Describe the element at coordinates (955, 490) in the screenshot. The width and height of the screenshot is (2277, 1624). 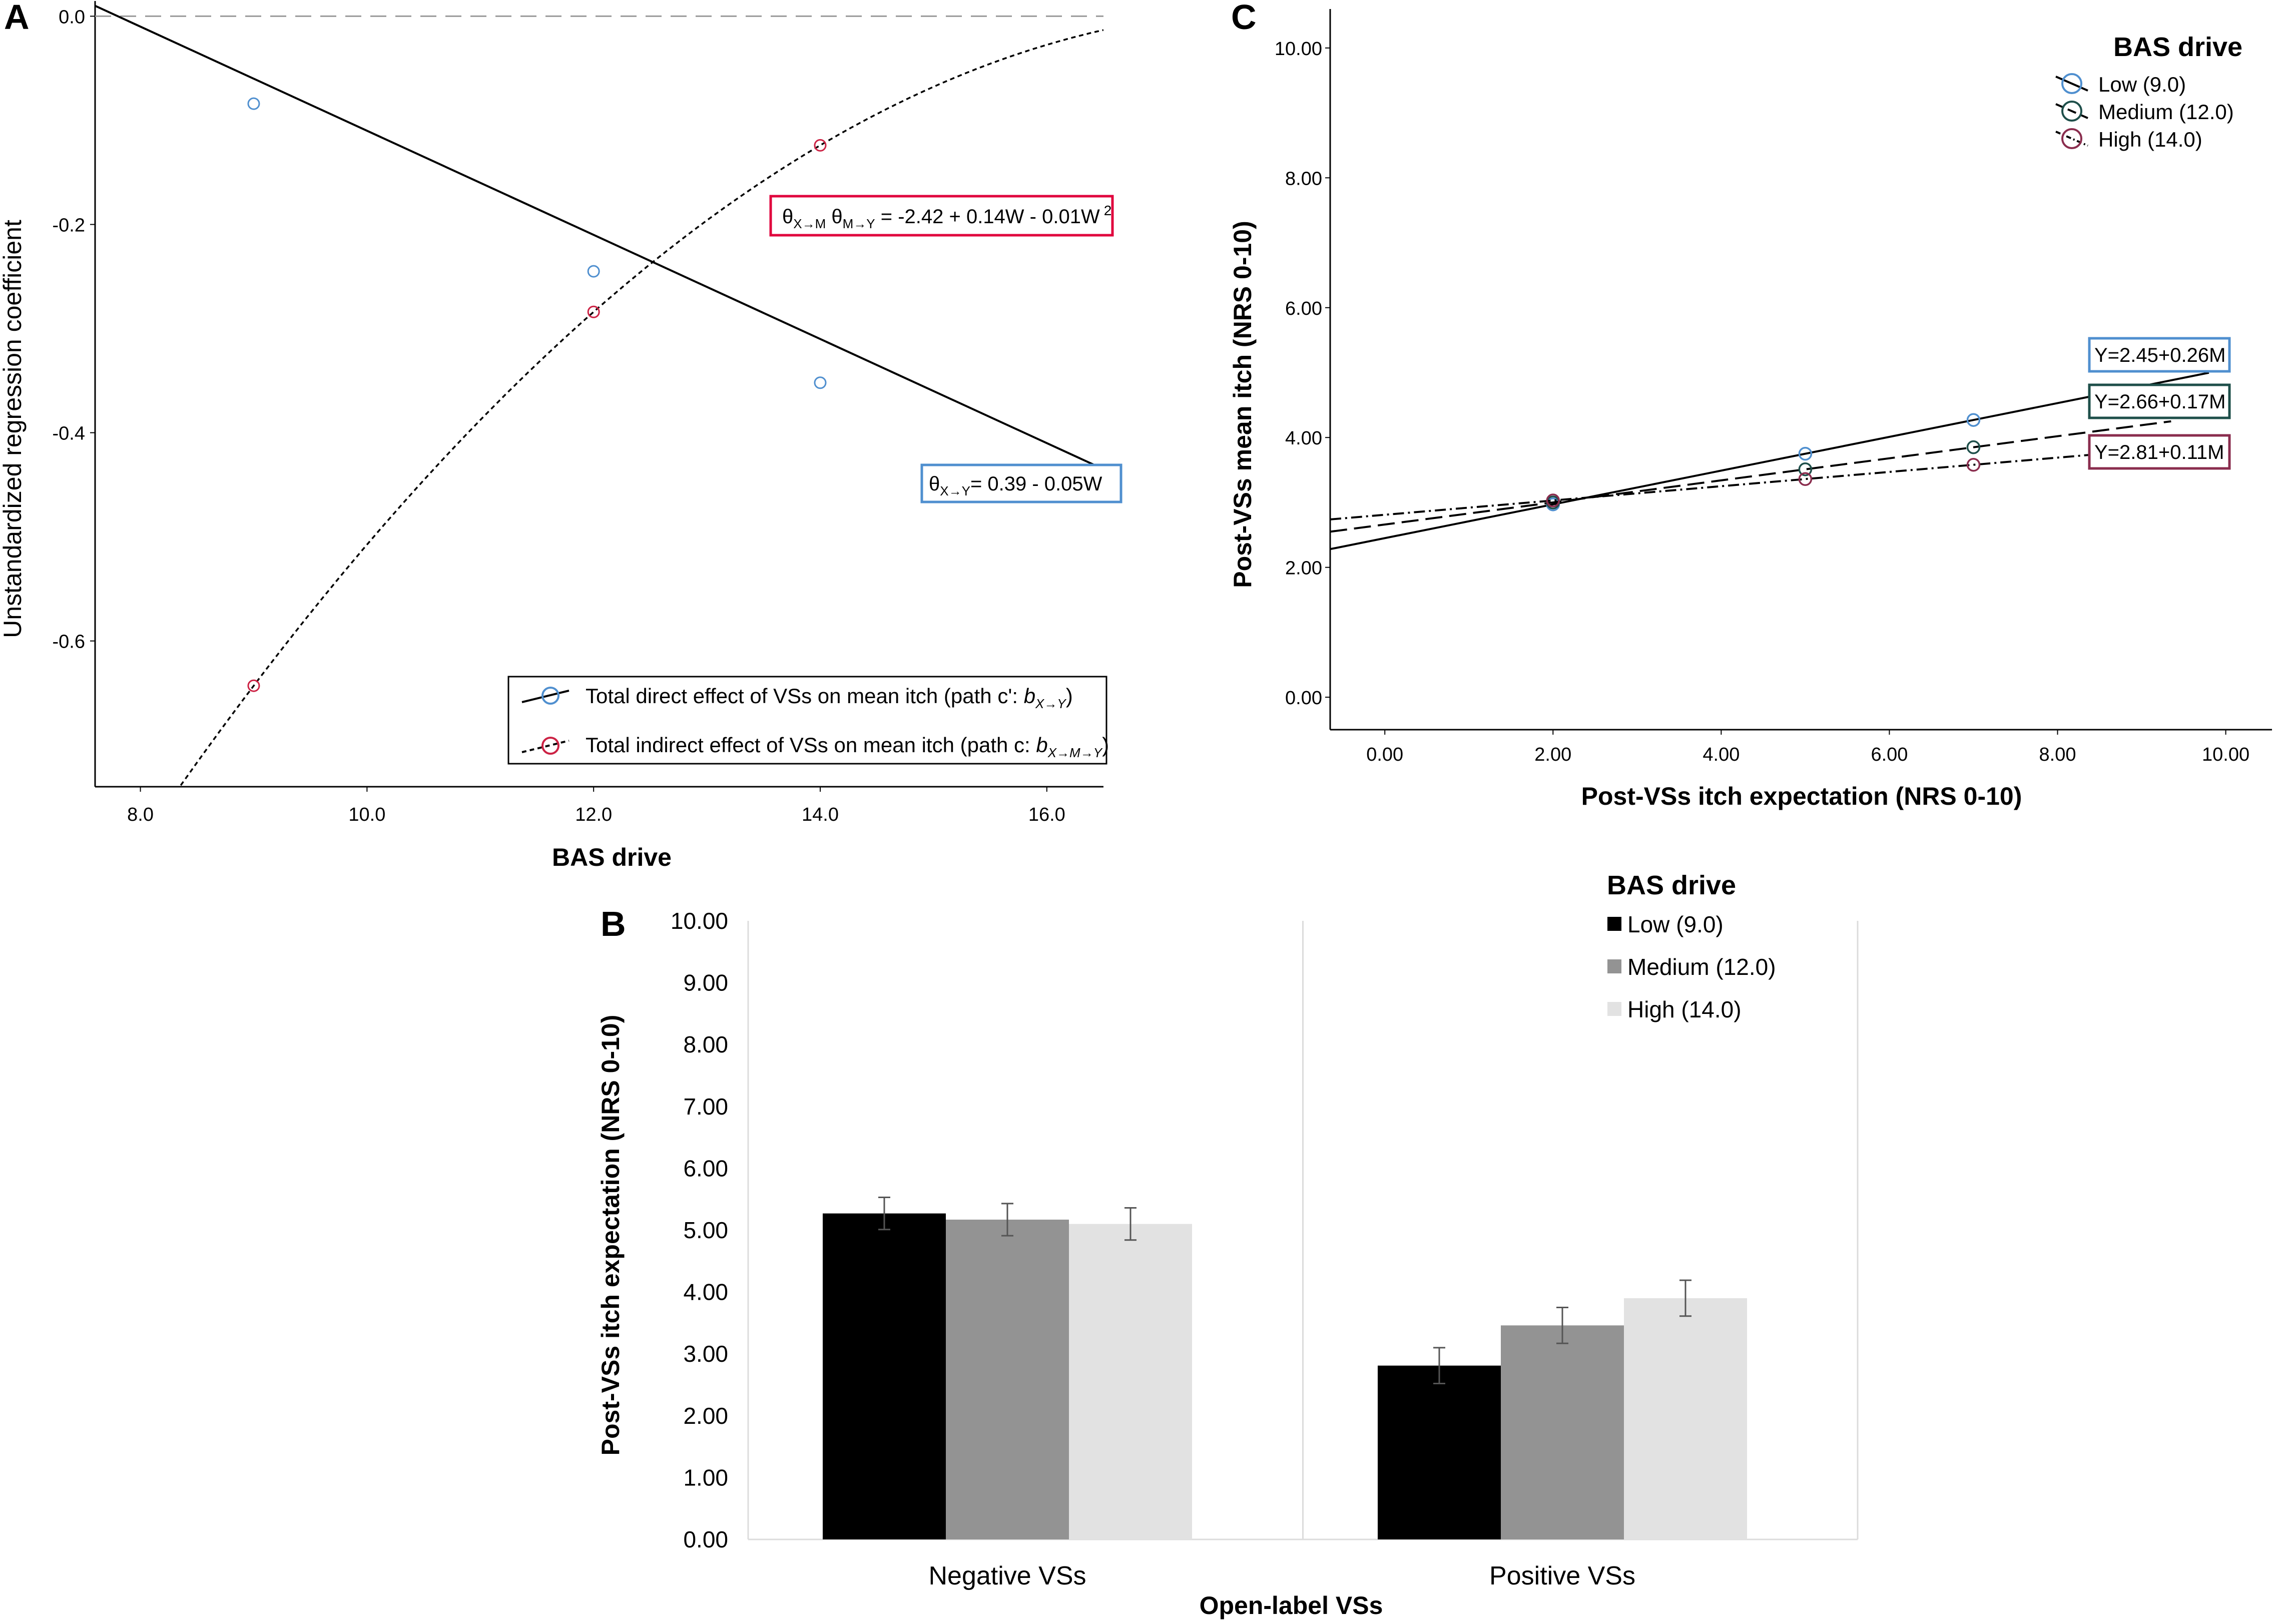
I see `eq-sub: X→Y` at that location.